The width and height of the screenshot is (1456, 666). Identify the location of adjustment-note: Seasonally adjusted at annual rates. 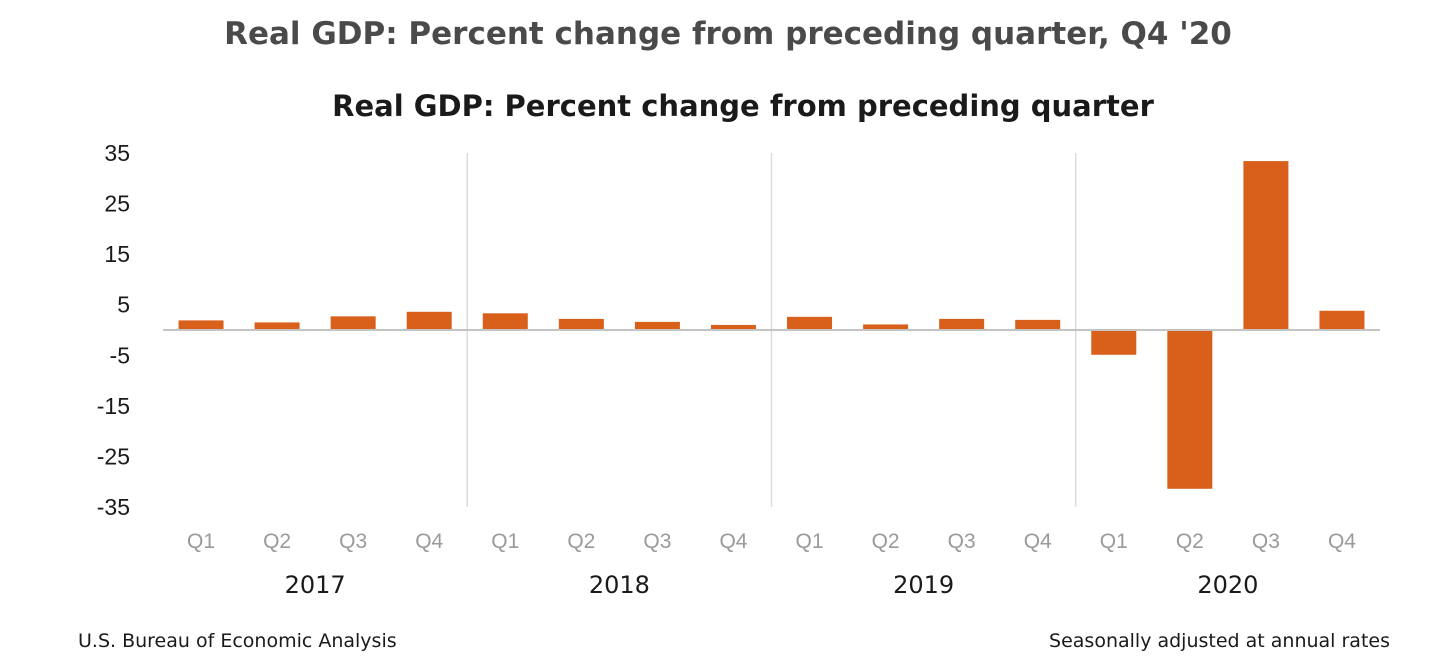
(1219, 641).